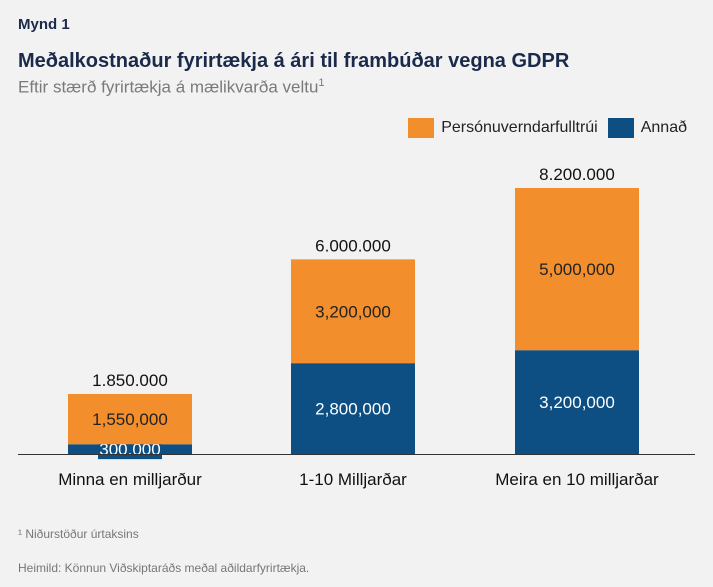  Describe the element at coordinates (577, 174) in the screenshot. I see `bar-total-label: 8.200.000` at that location.